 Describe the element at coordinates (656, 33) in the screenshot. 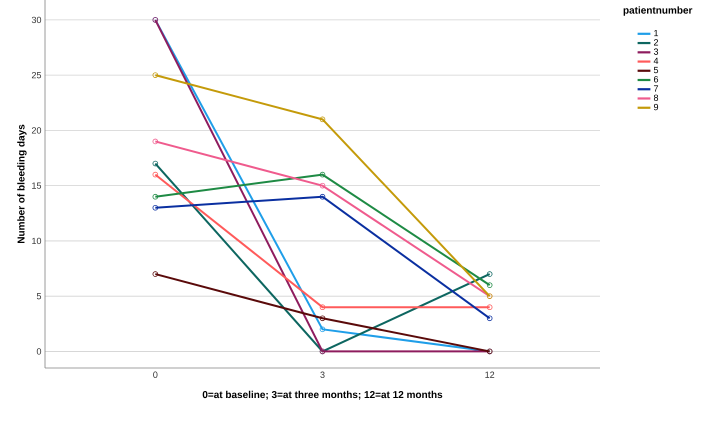

I see `legend-label: 1` at that location.